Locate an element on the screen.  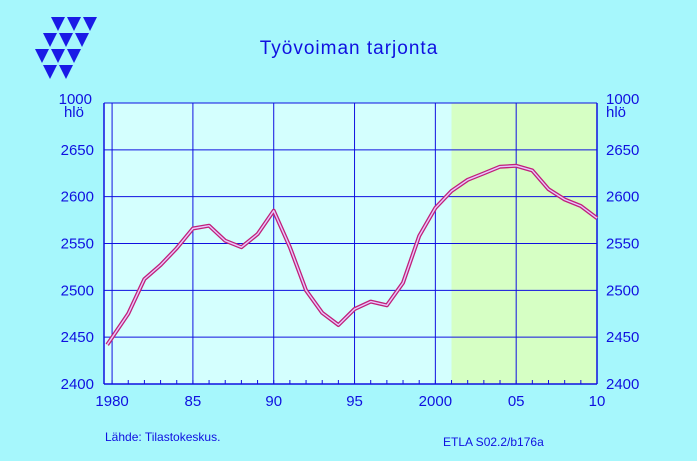
etla-logo-icon is located at coordinates (66, 48).